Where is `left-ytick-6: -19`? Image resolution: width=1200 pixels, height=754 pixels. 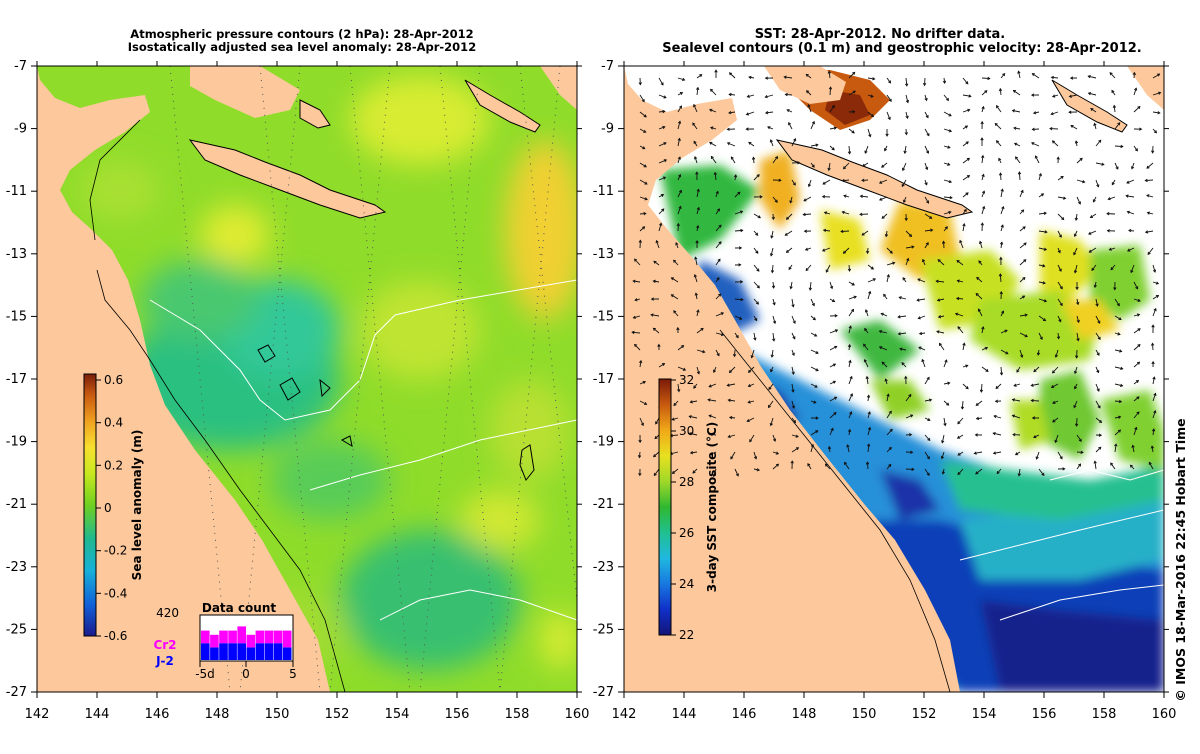
left-ytick-6: -19 is located at coordinates (16, 442).